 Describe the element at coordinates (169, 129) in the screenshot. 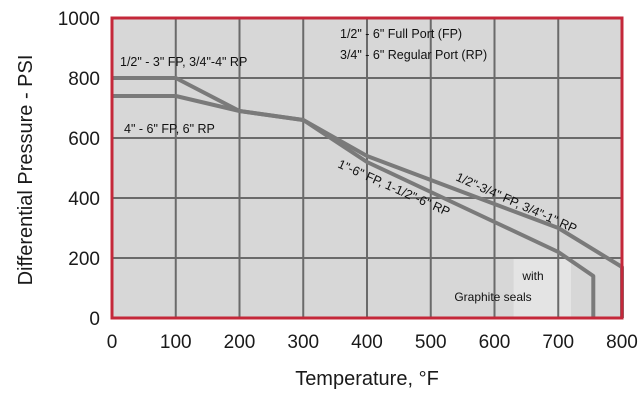

I see `label-lower-left: 4" - 6" FP, 6" RP` at that location.